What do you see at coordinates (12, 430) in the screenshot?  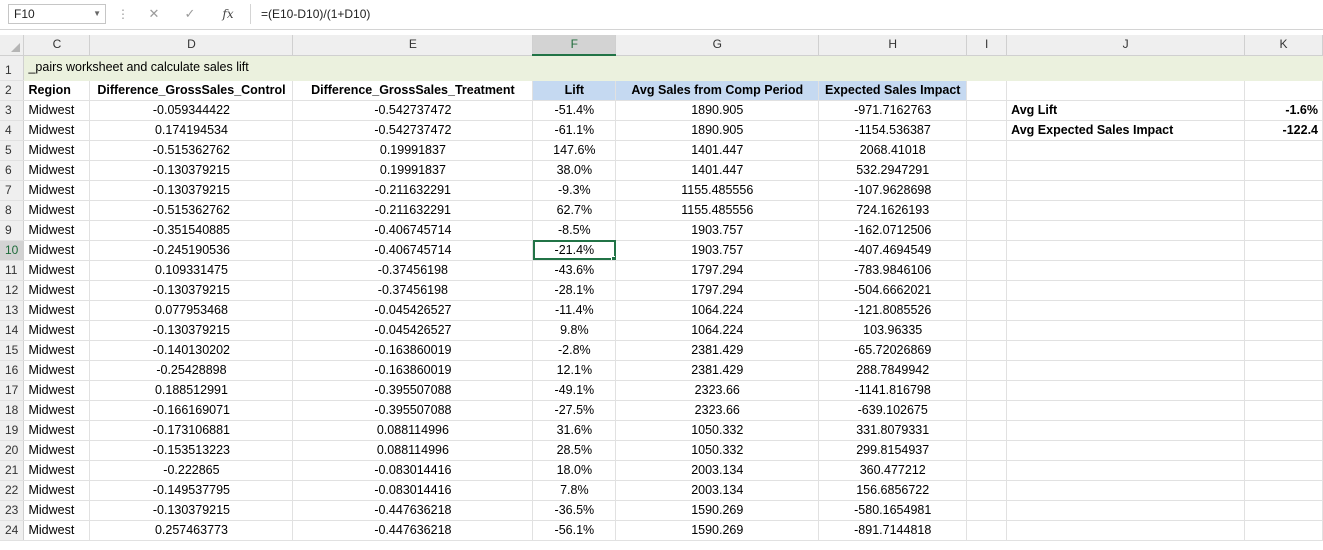 I see `row-header: 19` at bounding box center [12, 430].